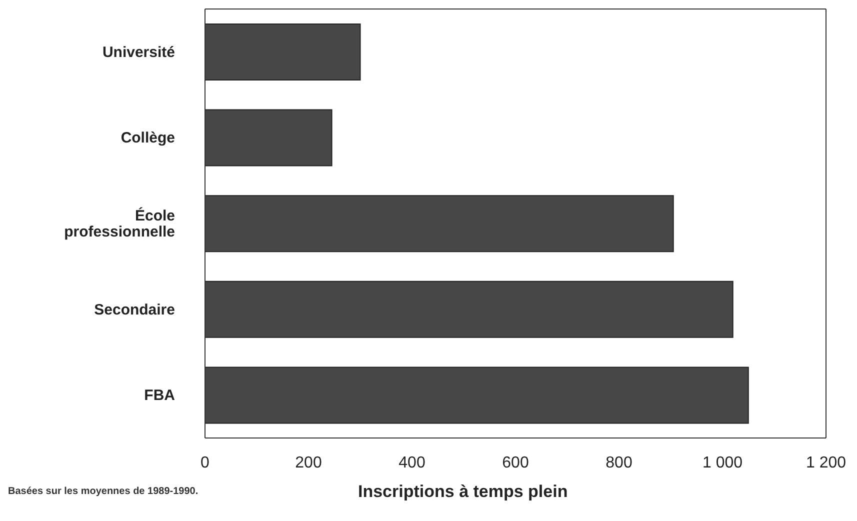 Image resolution: width=857 pixels, height=521 pixels. Describe the element at coordinates (308, 463) in the screenshot. I see `x-tick-label: 200` at that location.